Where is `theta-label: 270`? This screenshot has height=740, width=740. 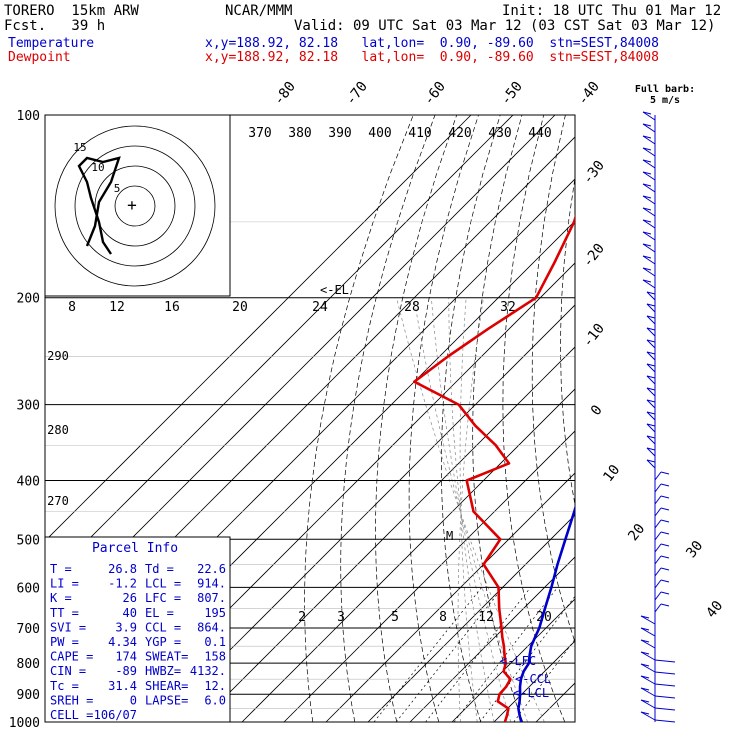 theta-label: 270 is located at coordinates (58, 501).